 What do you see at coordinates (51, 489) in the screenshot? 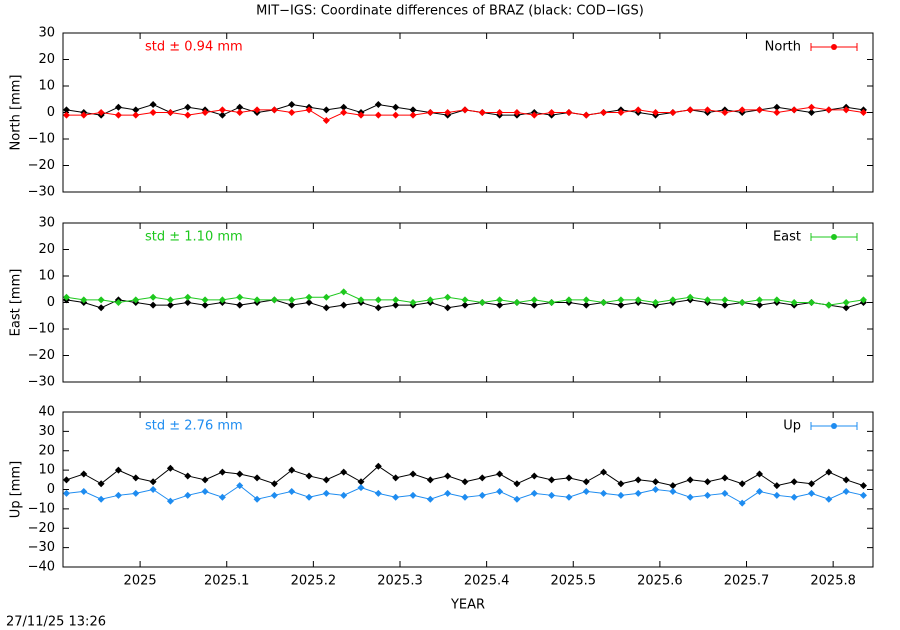
I see `y-tick-label: 0` at bounding box center [51, 489].